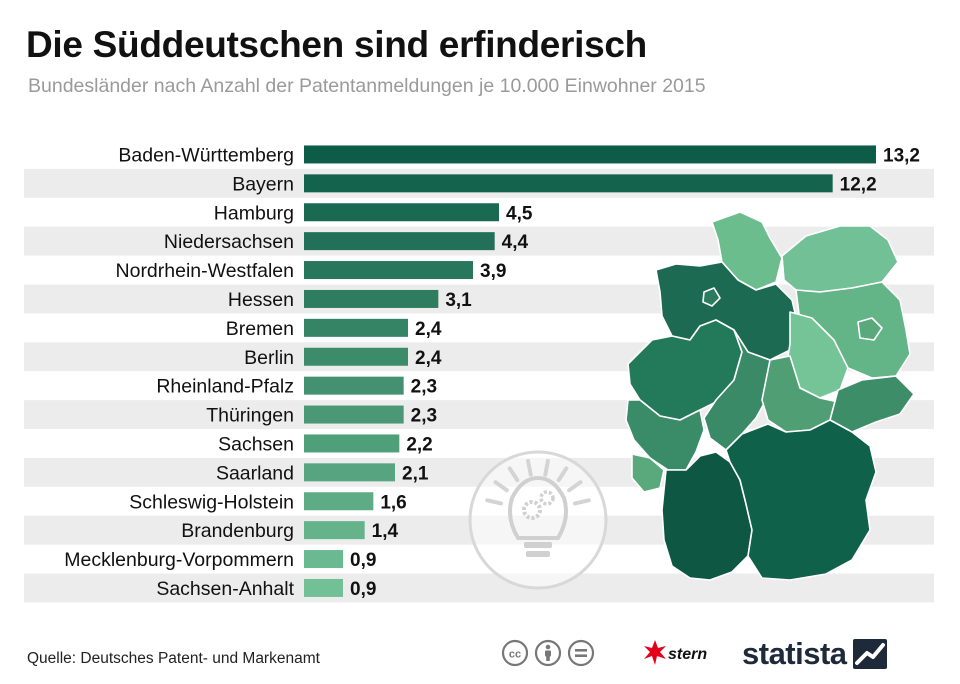  I want to click on category-label: Hamburg, so click(254, 213).